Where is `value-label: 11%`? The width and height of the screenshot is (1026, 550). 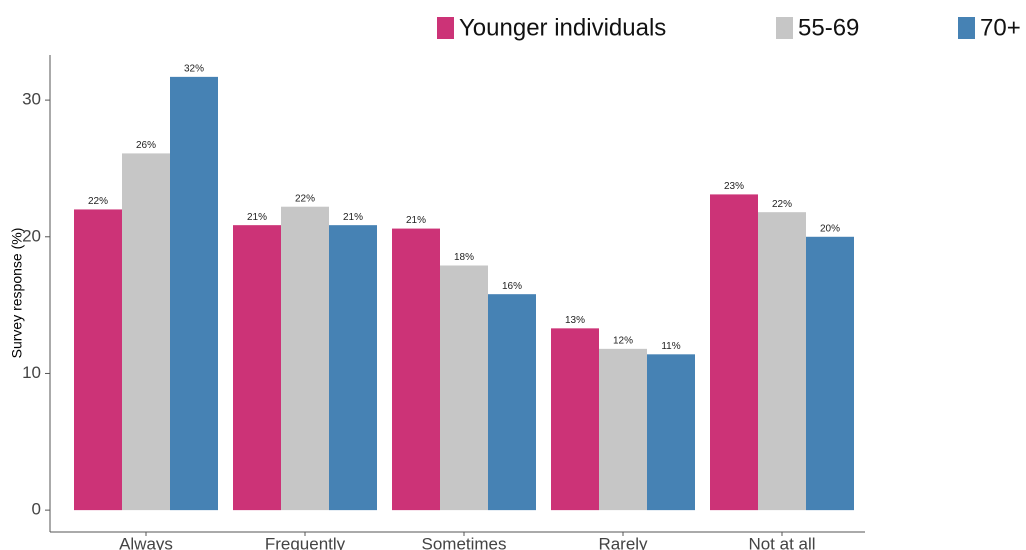 value-label: 11% is located at coordinates (670, 346).